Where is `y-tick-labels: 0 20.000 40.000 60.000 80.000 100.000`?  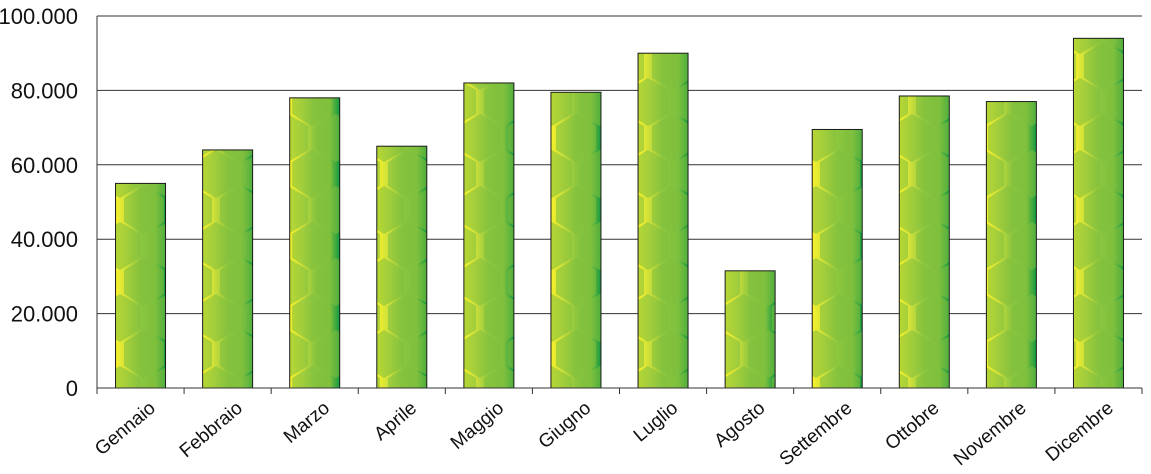
y-tick-labels: 0 20.000 40.000 60.000 80.000 100.000 is located at coordinates (39, 202).